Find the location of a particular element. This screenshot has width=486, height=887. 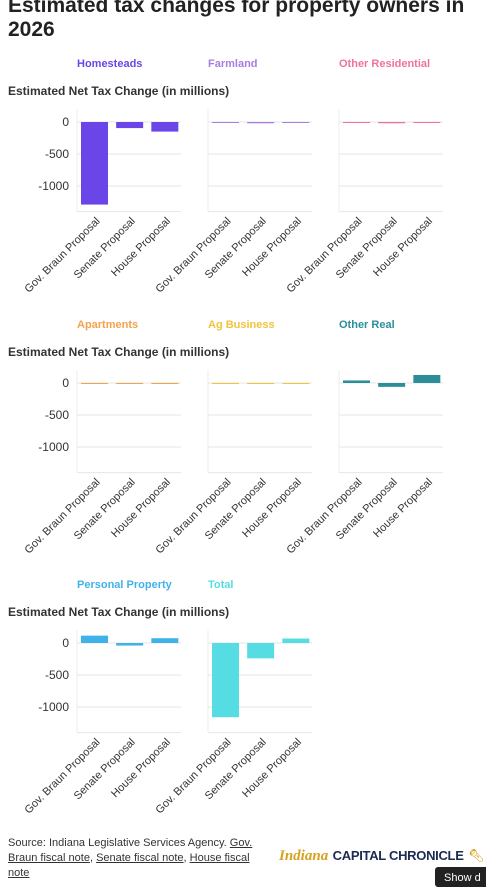

bar-other-residential-house-proposal is located at coordinates (427, 122).